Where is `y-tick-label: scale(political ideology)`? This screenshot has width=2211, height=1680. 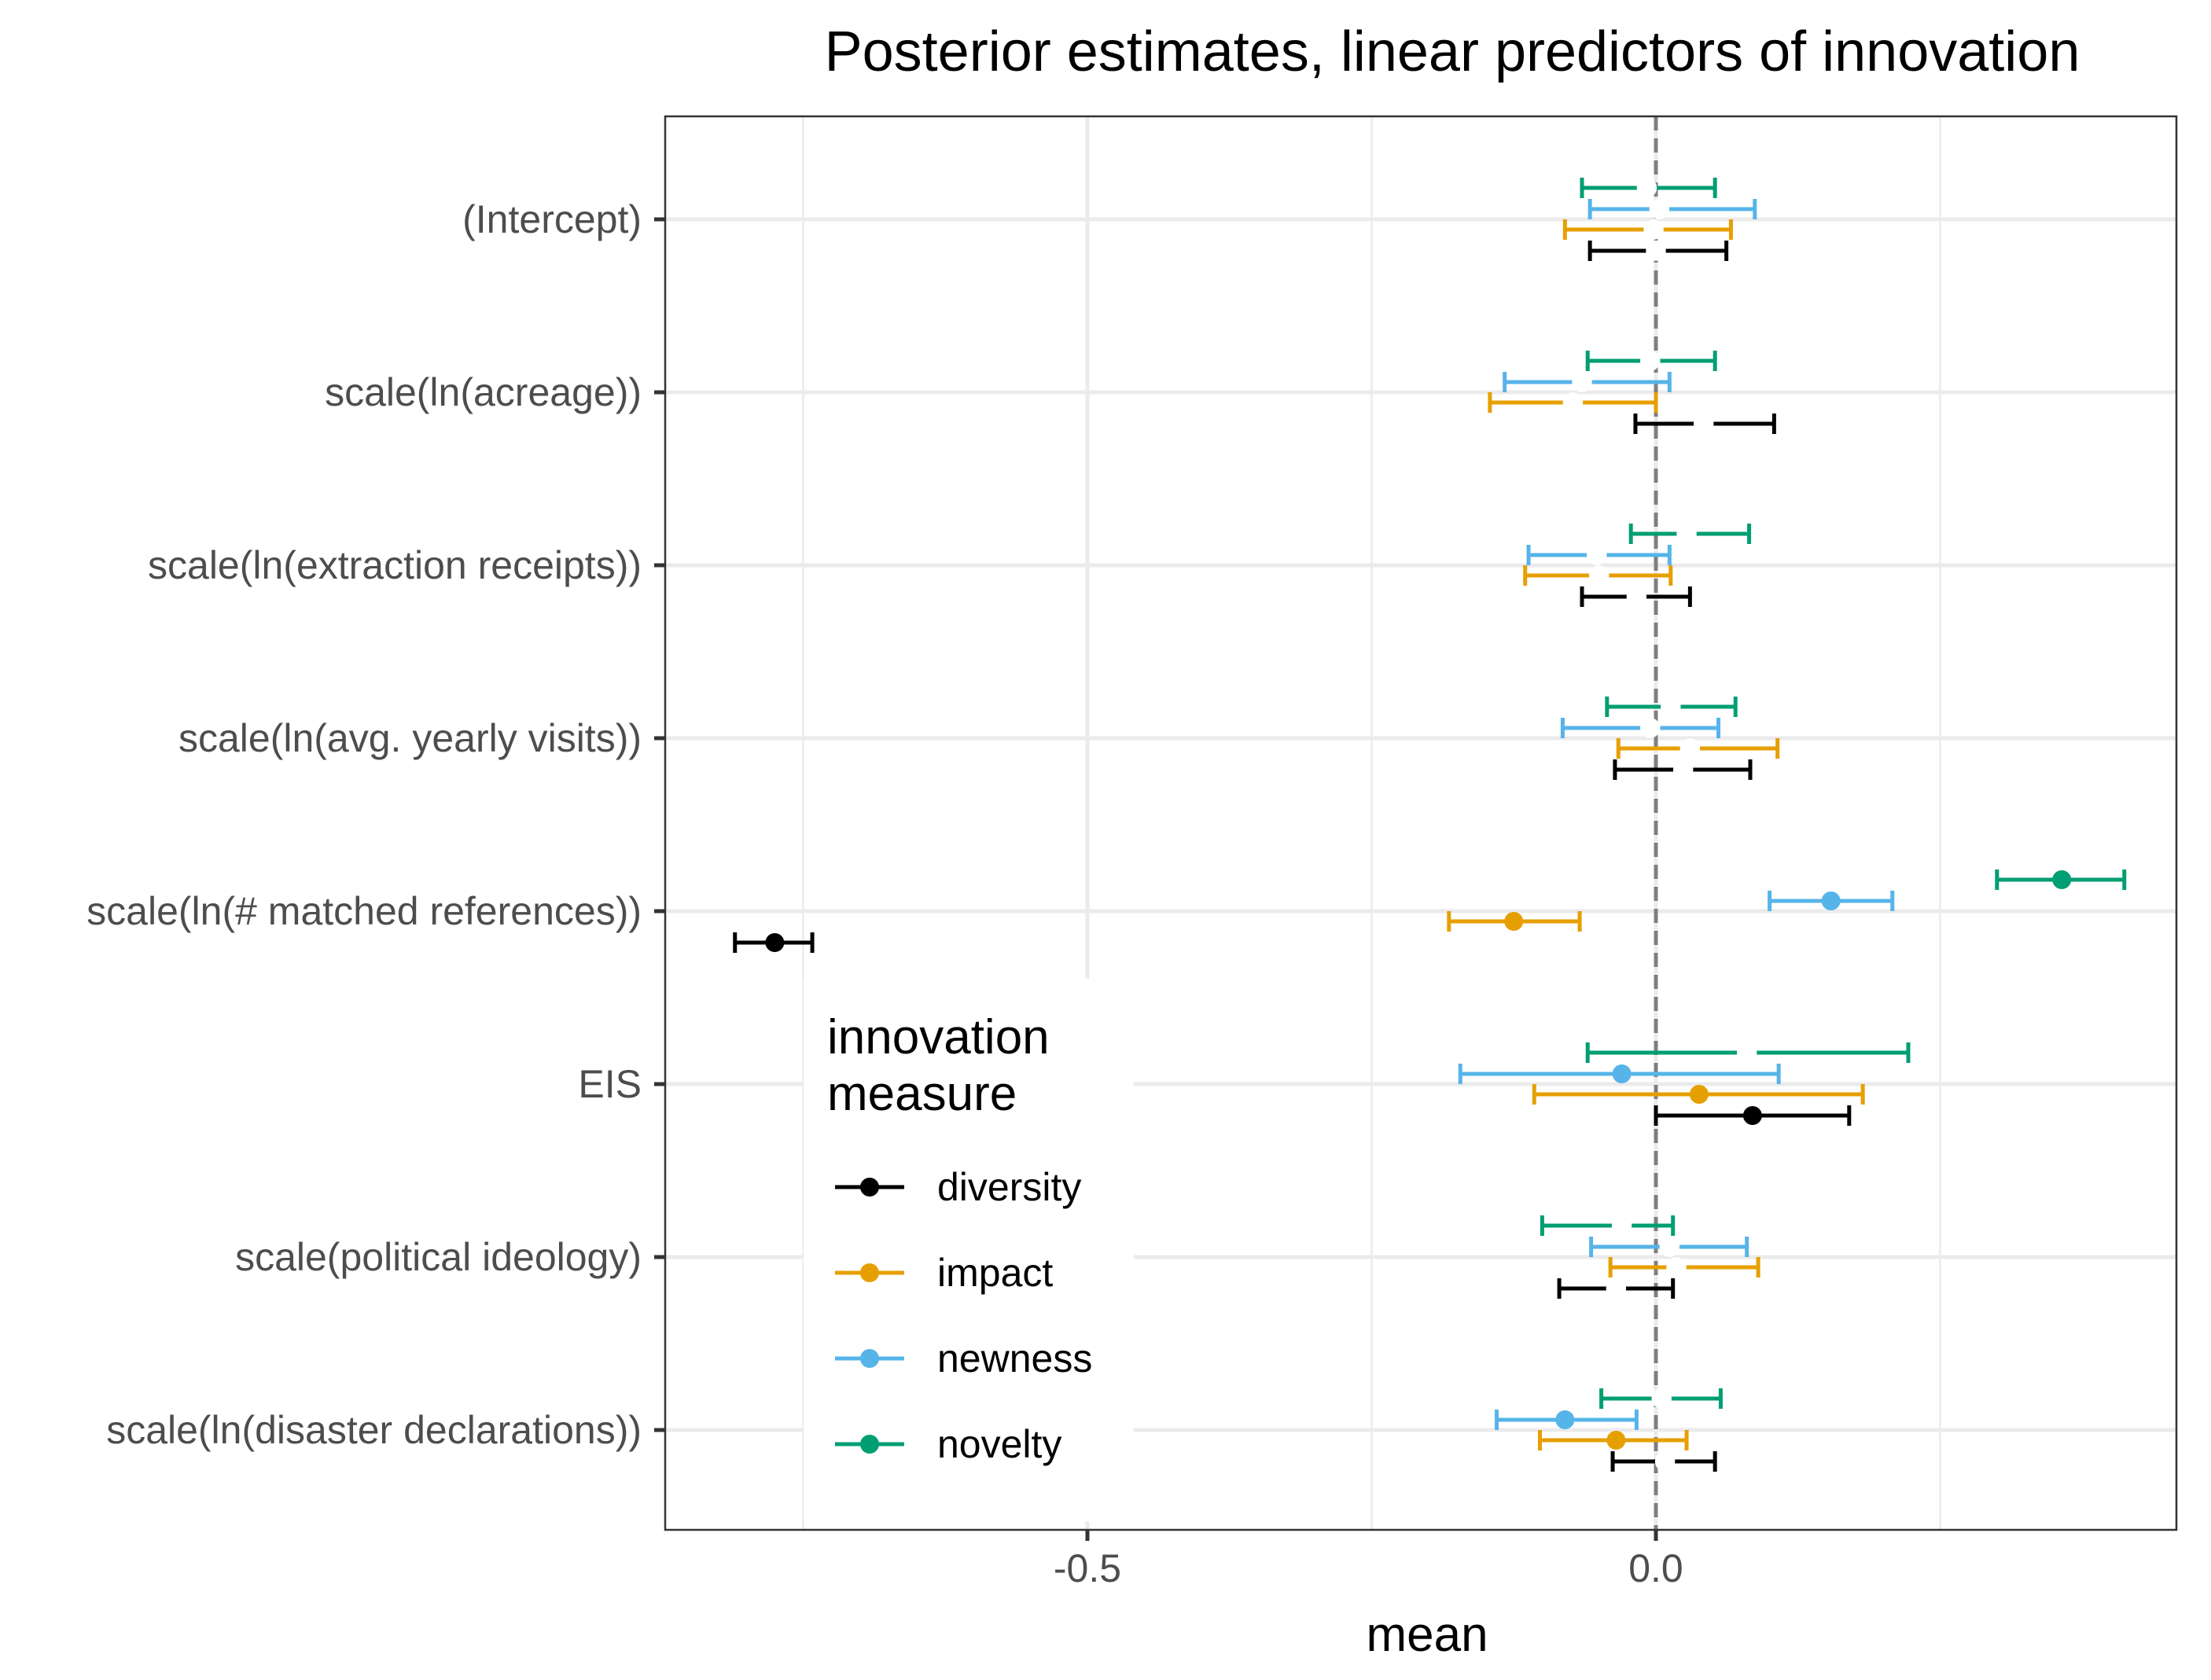
y-tick-label: scale(political ideology) is located at coordinates (438, 1257).